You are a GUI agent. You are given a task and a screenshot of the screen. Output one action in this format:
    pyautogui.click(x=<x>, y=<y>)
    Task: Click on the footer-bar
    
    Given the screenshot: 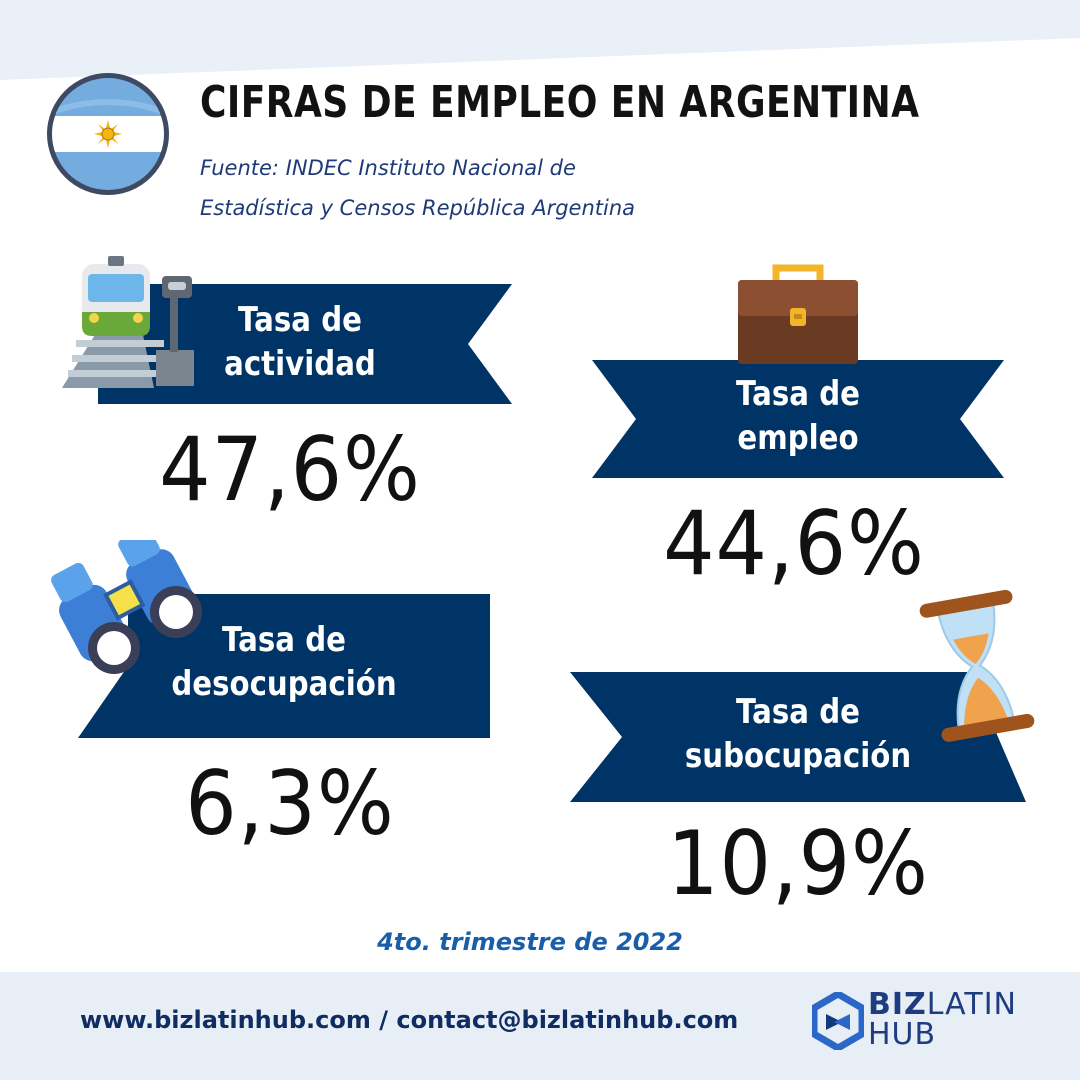 What is the action you would take?
    pyautogui.click(x=540, y=1026)
    